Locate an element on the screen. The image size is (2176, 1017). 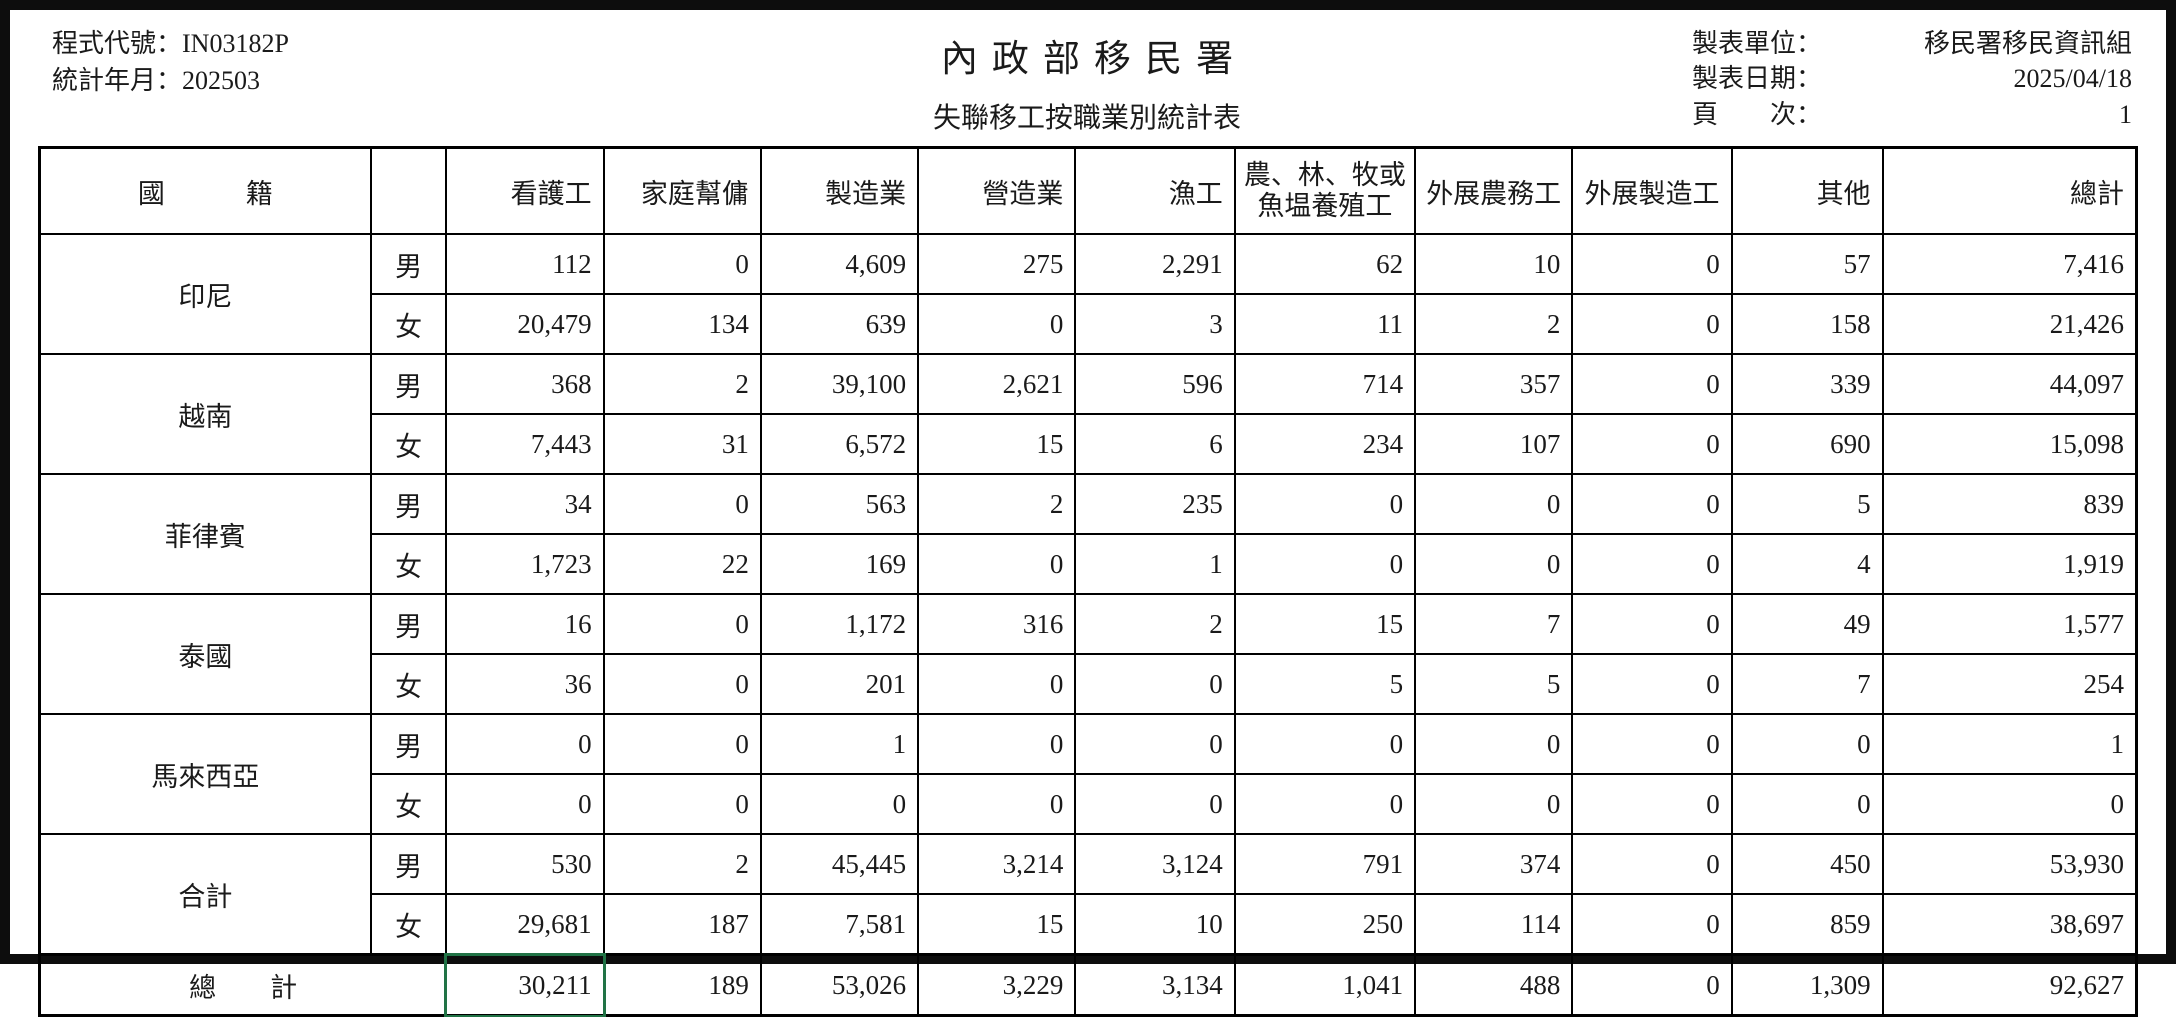
table-row: 女 1,723 22 169 0 1 0 0 0 4 1,919 is located at coordinates (1089, 564).